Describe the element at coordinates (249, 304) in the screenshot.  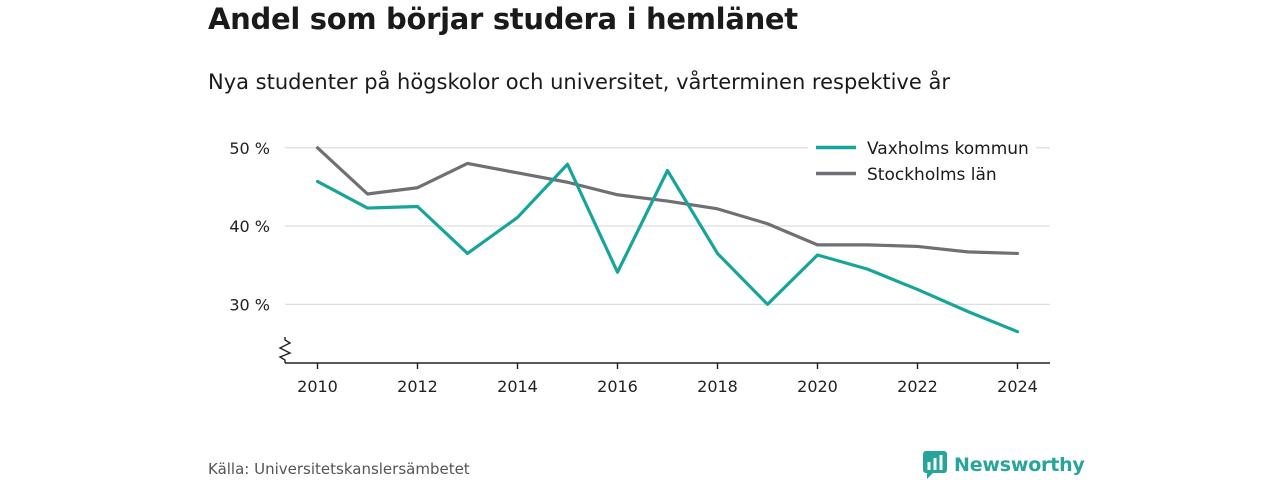
I see `y-tick-label: 30 %` at that location.